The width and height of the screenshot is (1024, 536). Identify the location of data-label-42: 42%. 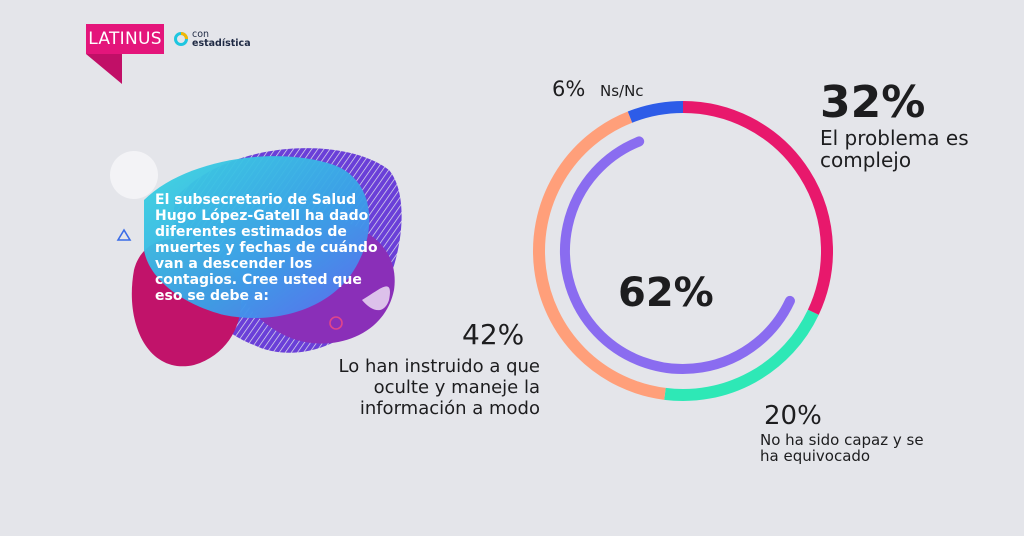
(493, 334).